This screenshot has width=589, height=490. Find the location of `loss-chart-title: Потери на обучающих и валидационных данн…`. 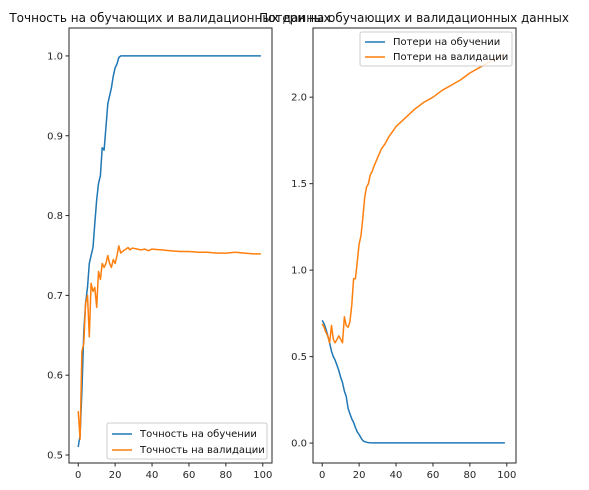

loss-chart-title: Потери на обучающих и валидационных данн… is located at coordinates (414, 18).